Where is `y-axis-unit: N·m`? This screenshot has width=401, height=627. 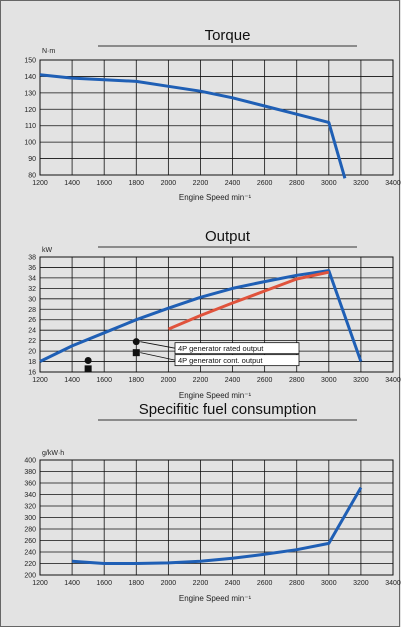 y-axis-unit: N·m is located at coordinates (48, 51).